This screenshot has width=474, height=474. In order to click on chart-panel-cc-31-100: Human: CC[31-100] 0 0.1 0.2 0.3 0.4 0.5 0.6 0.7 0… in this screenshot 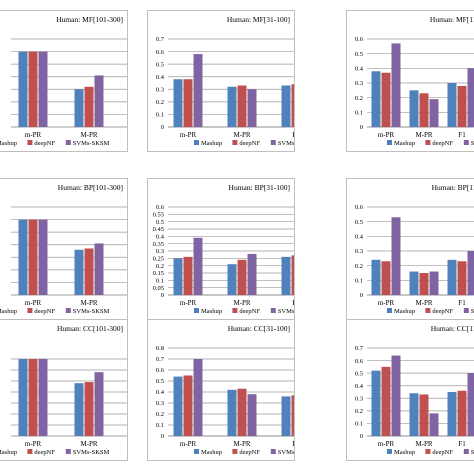, I will do `click(221, 390)`.